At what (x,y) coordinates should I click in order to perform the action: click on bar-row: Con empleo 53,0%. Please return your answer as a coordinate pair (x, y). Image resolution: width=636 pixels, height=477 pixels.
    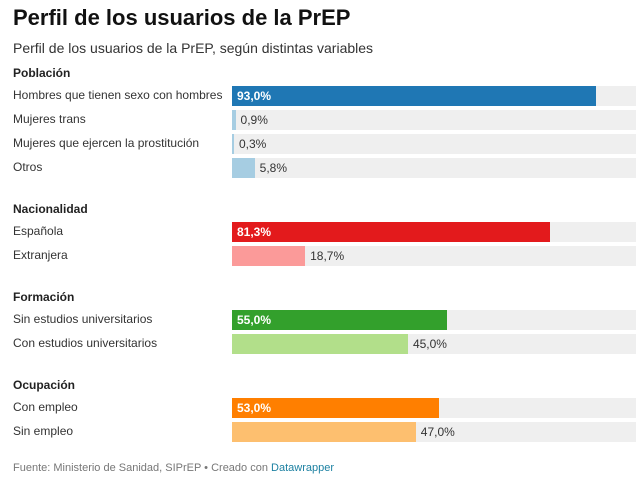
    Looking at the image, I should click on (318, 408).